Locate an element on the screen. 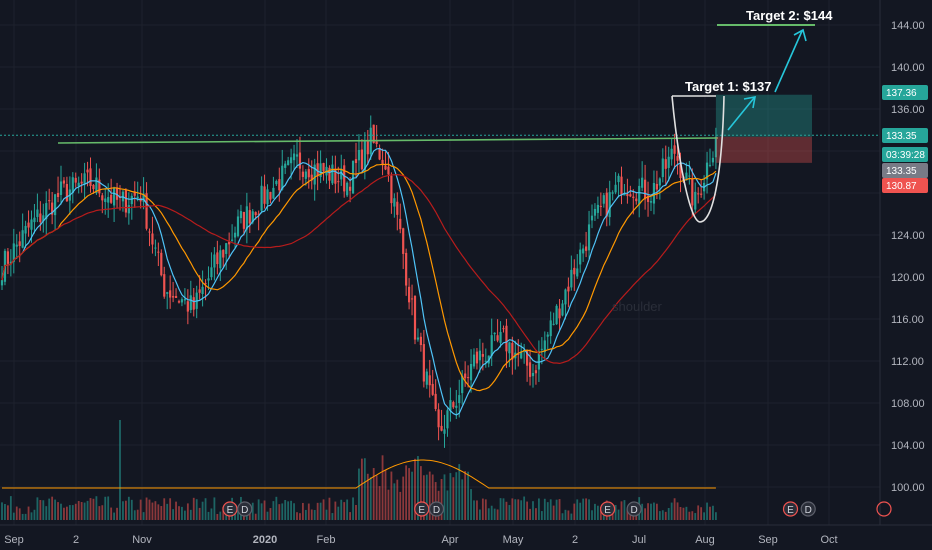  price-label: 137.36 is located at coordinates (905, 92).